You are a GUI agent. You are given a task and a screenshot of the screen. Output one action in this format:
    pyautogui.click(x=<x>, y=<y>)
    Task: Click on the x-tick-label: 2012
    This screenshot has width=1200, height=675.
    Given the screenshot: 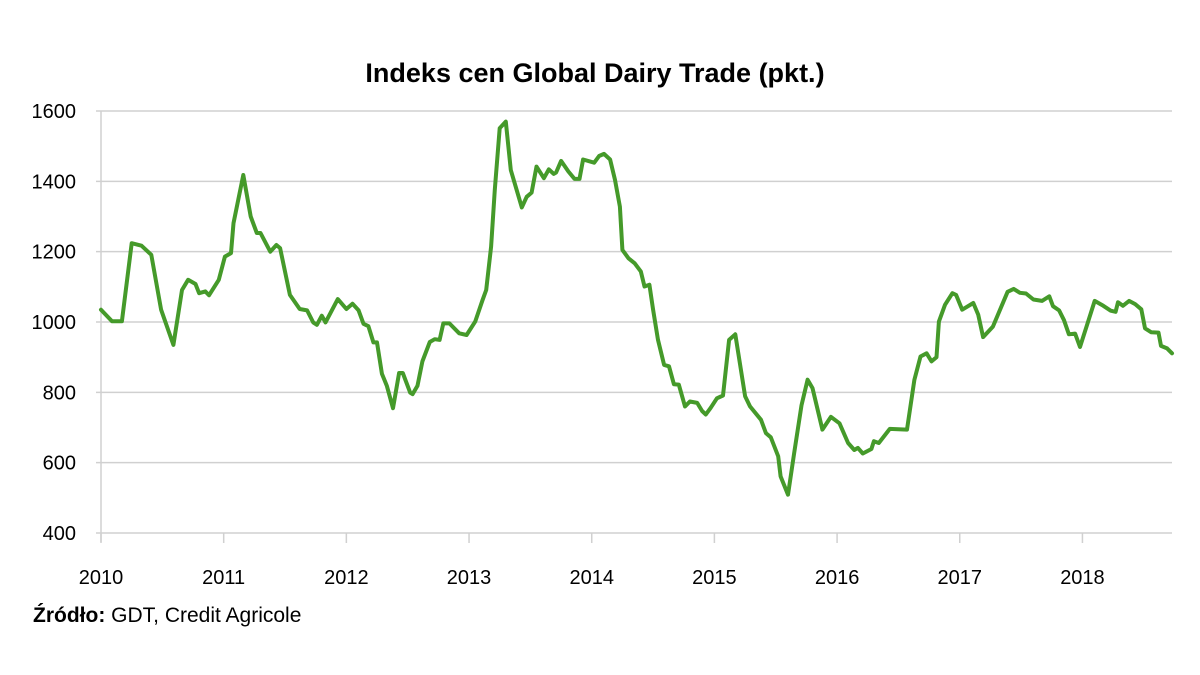 What is the action you would take?
    pyautogui.click(x=346, y=578)
    